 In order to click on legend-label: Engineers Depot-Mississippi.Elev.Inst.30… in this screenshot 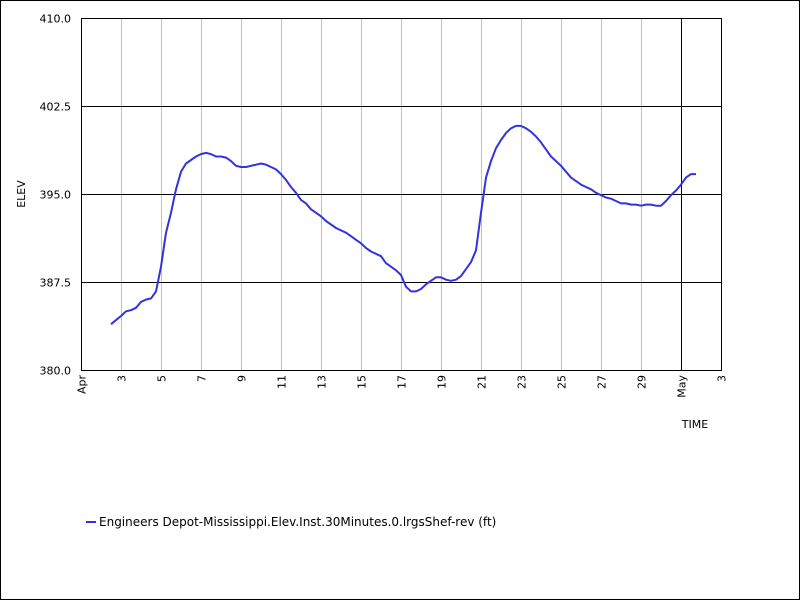, I will do `click(298, 522)`.